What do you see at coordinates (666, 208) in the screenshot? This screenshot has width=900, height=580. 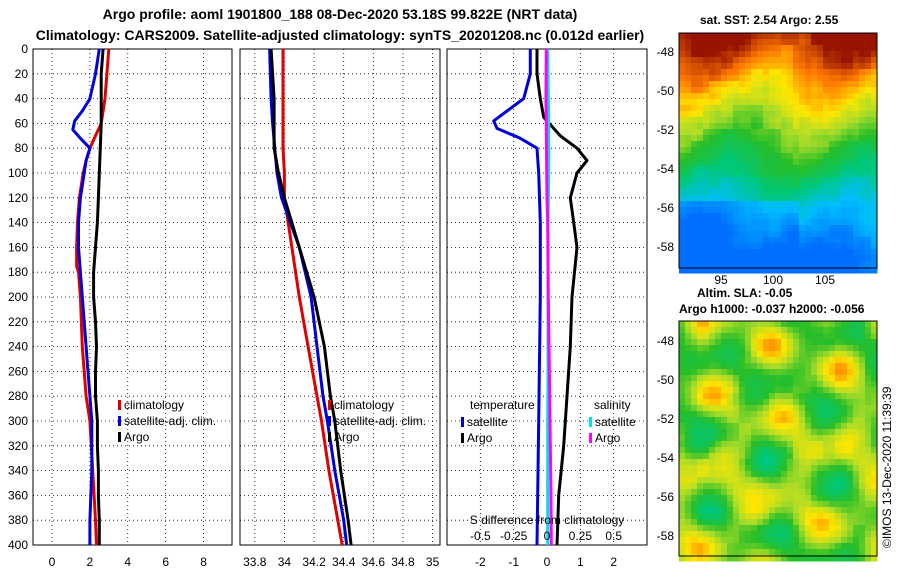 I see `sst-lat-tick: -56` at bounding box center [666, 208].